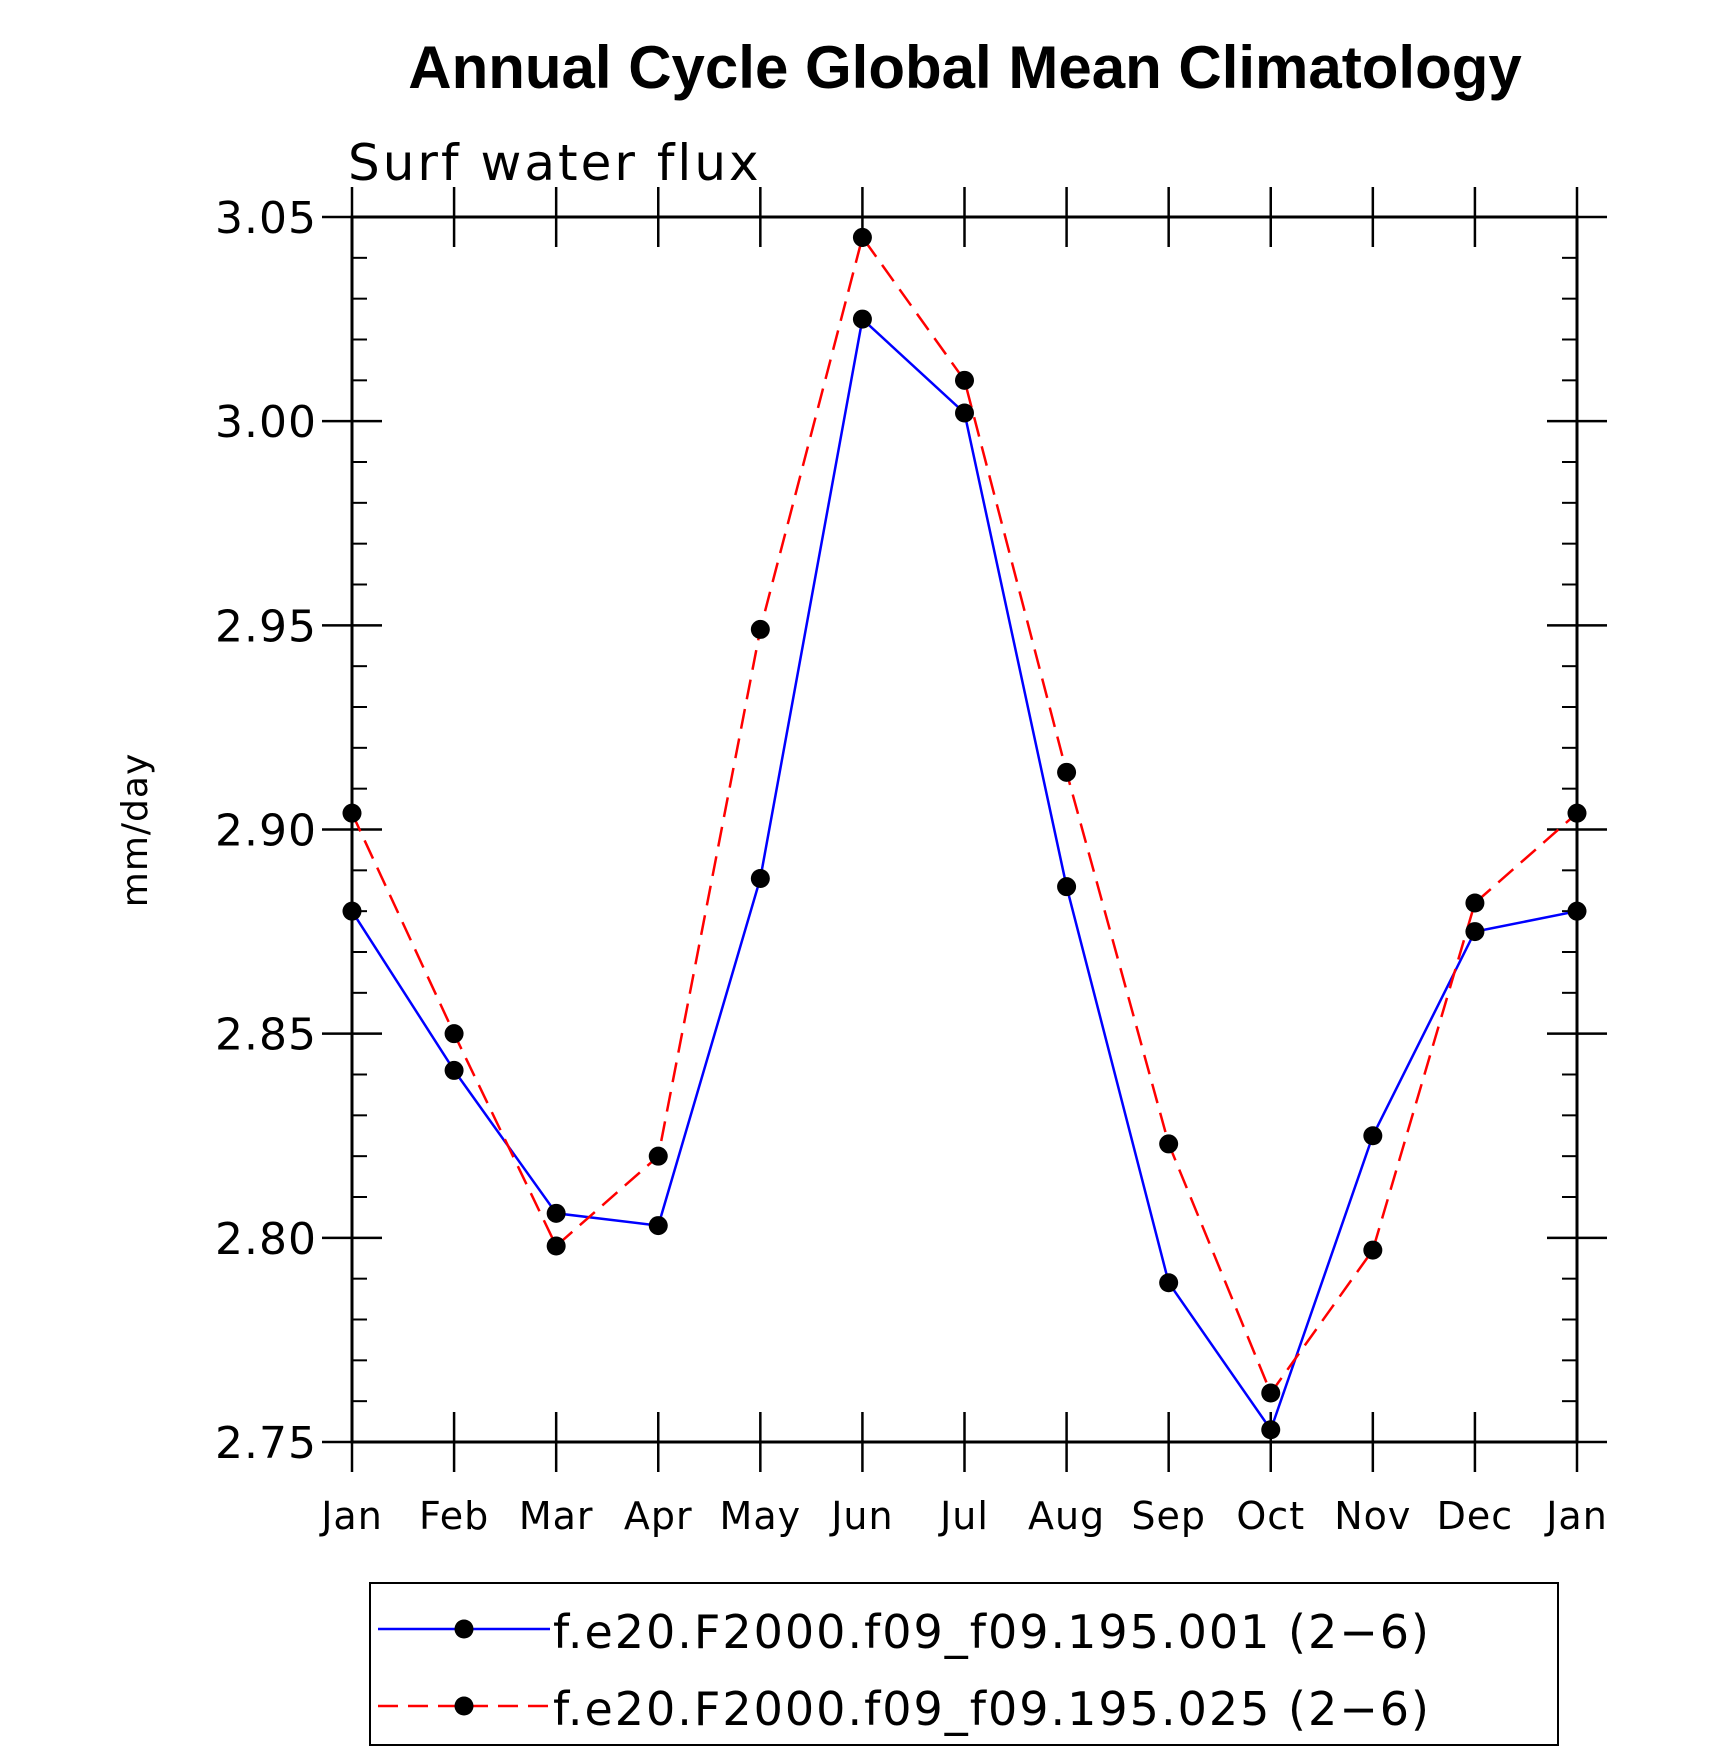 The width and height of the screenshot is (1710, 1746). I want to click on chart-title: Annual Cycle Global Mean Climatology, so click(965, 67).